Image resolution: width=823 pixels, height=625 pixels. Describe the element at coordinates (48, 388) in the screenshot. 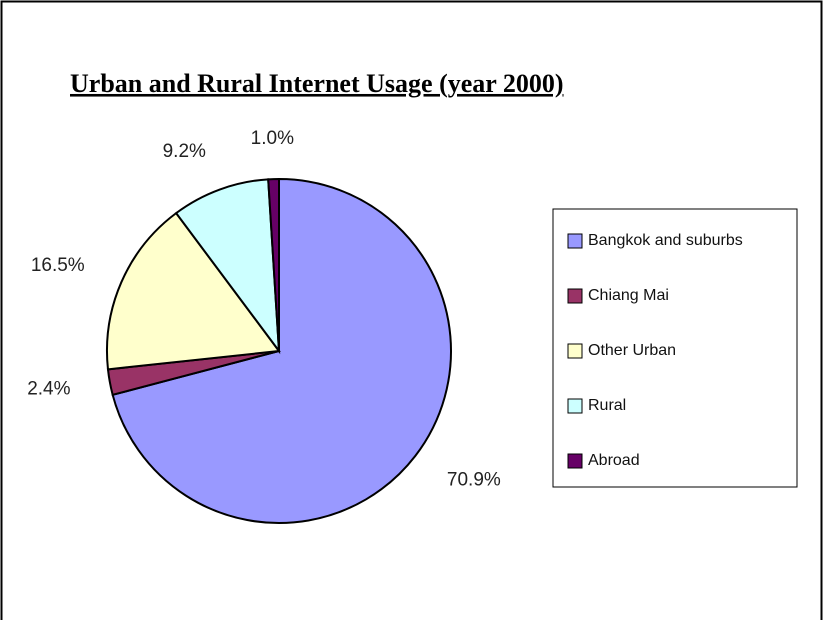

I see `data-label: 2.4%` at that location.